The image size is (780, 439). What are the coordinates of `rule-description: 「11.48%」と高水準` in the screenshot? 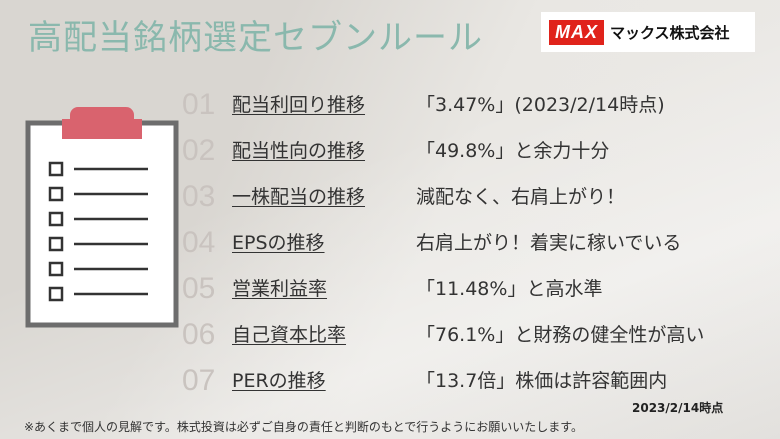 It's located at (509, 289).